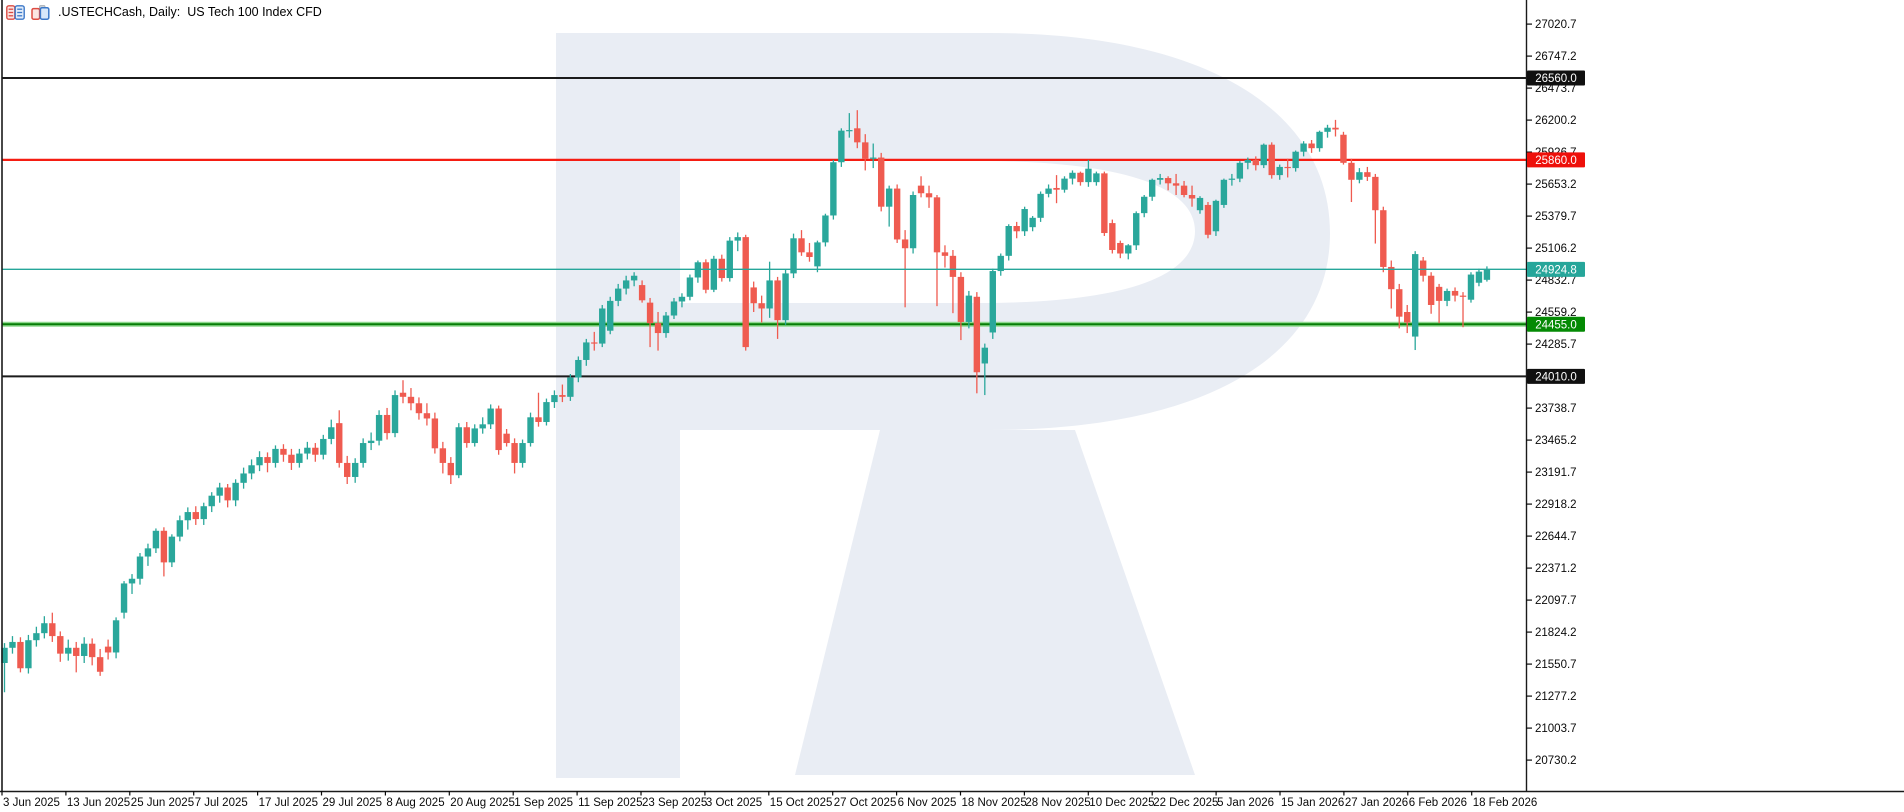 This screenshot has width=1904, height=812. I want to click on price-badge-24924.8: 24924.8, so click(1556, 269).